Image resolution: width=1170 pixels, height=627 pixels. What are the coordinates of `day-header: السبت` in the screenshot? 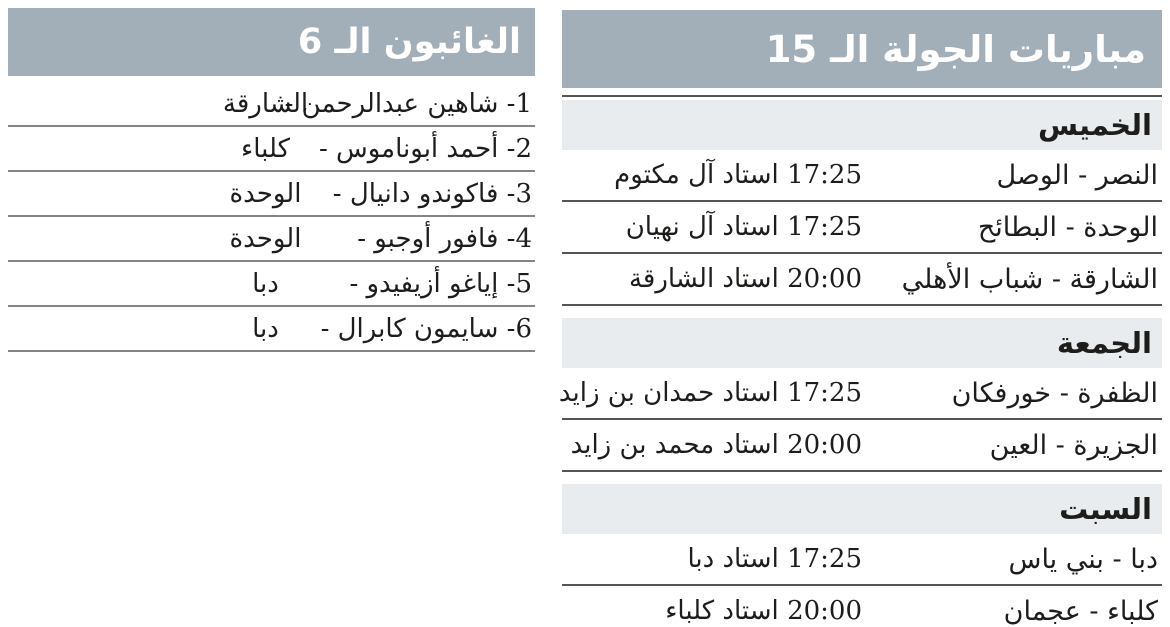 It's located at (862, 509).